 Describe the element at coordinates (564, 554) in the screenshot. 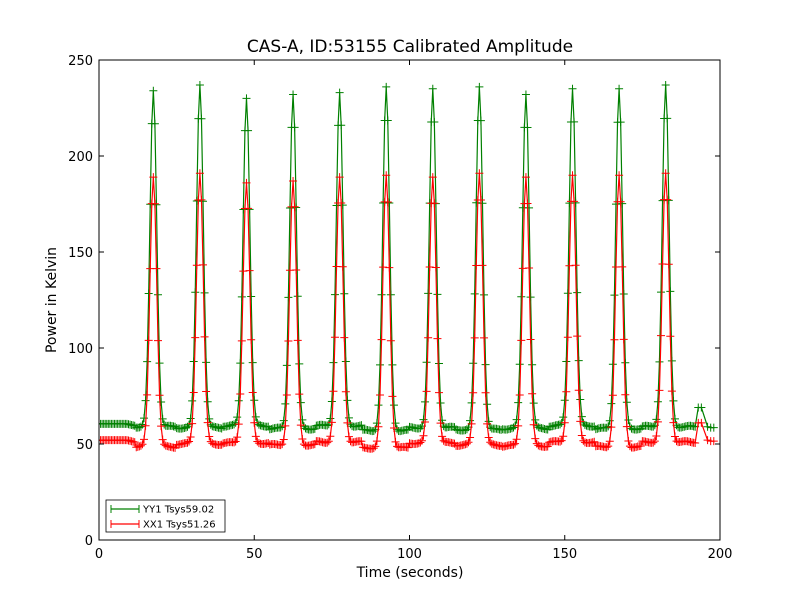

I see `x-tick-label: 150` at that location.